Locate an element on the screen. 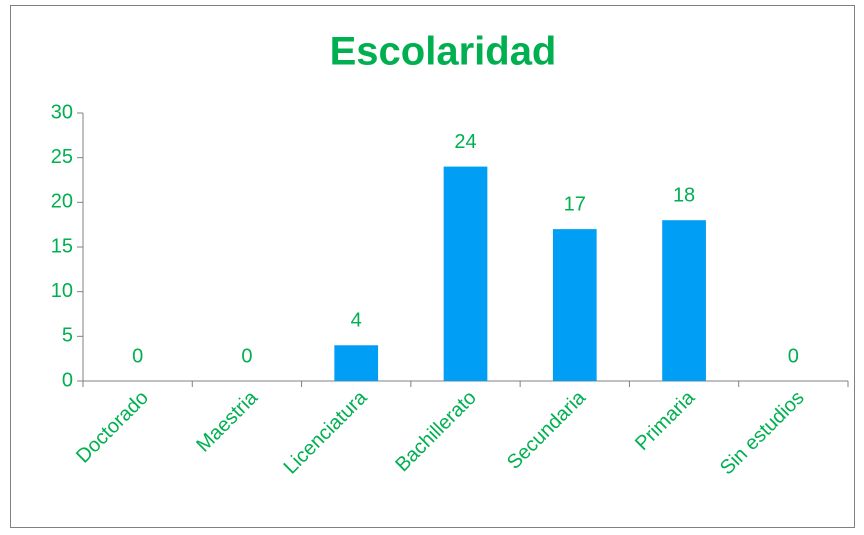 This screenshot has height=535, width=864. chart-title: Escolaridad is located at coordinates (443, 52).